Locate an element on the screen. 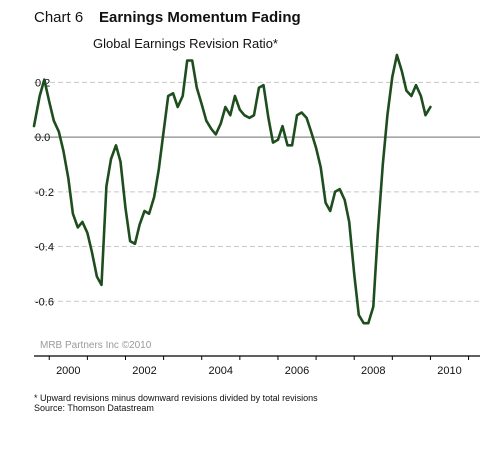 The width and height of the screenshot is (503, 449). x-tick-label: 2004 is located at coordinates (221, 371).